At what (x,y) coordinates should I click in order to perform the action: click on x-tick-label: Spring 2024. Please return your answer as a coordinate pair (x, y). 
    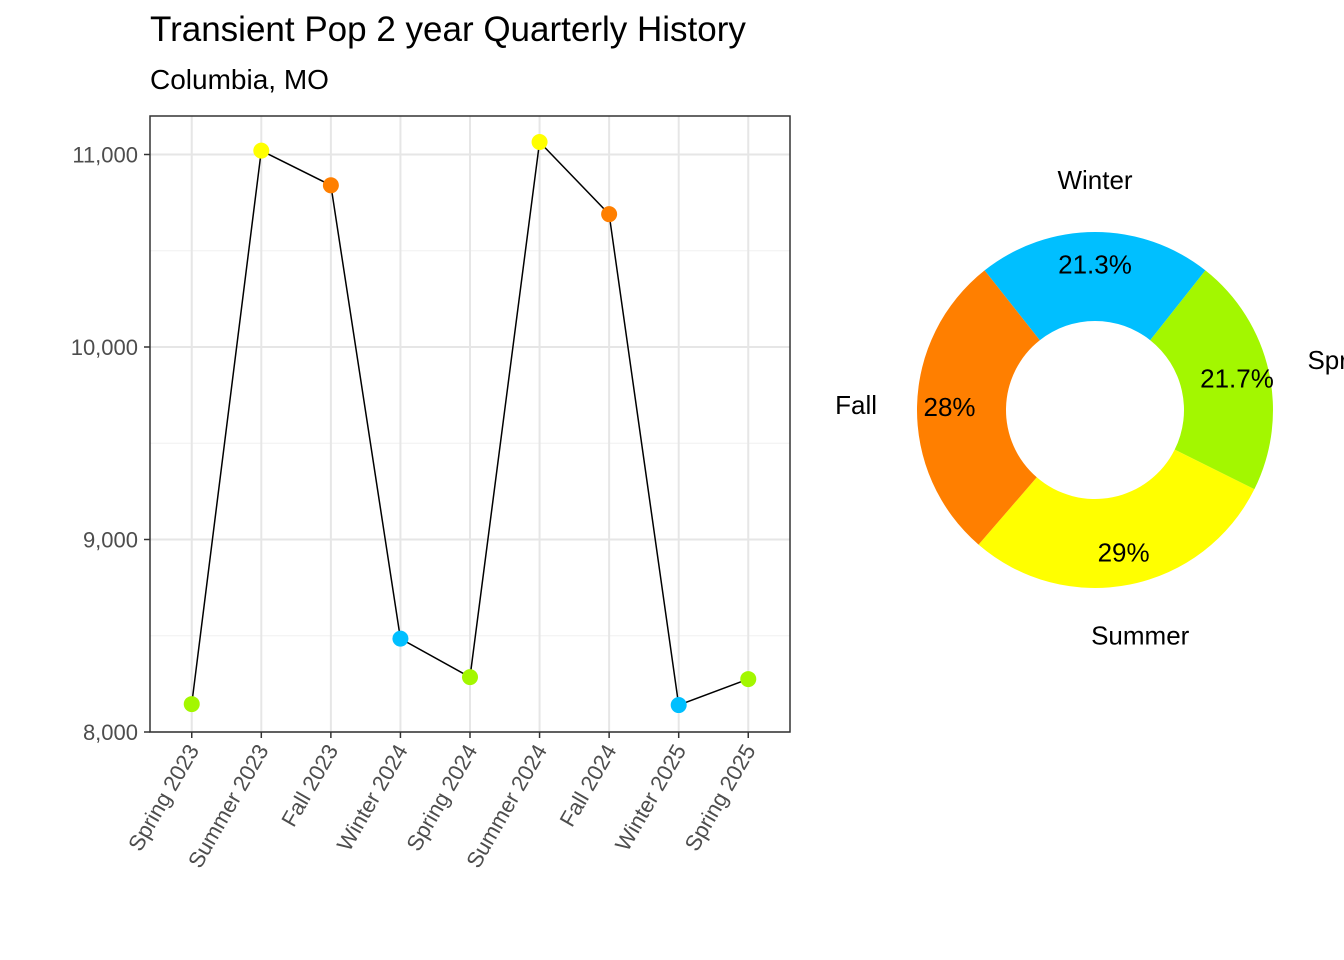
    Looking at the image, I should click on (441, 797).